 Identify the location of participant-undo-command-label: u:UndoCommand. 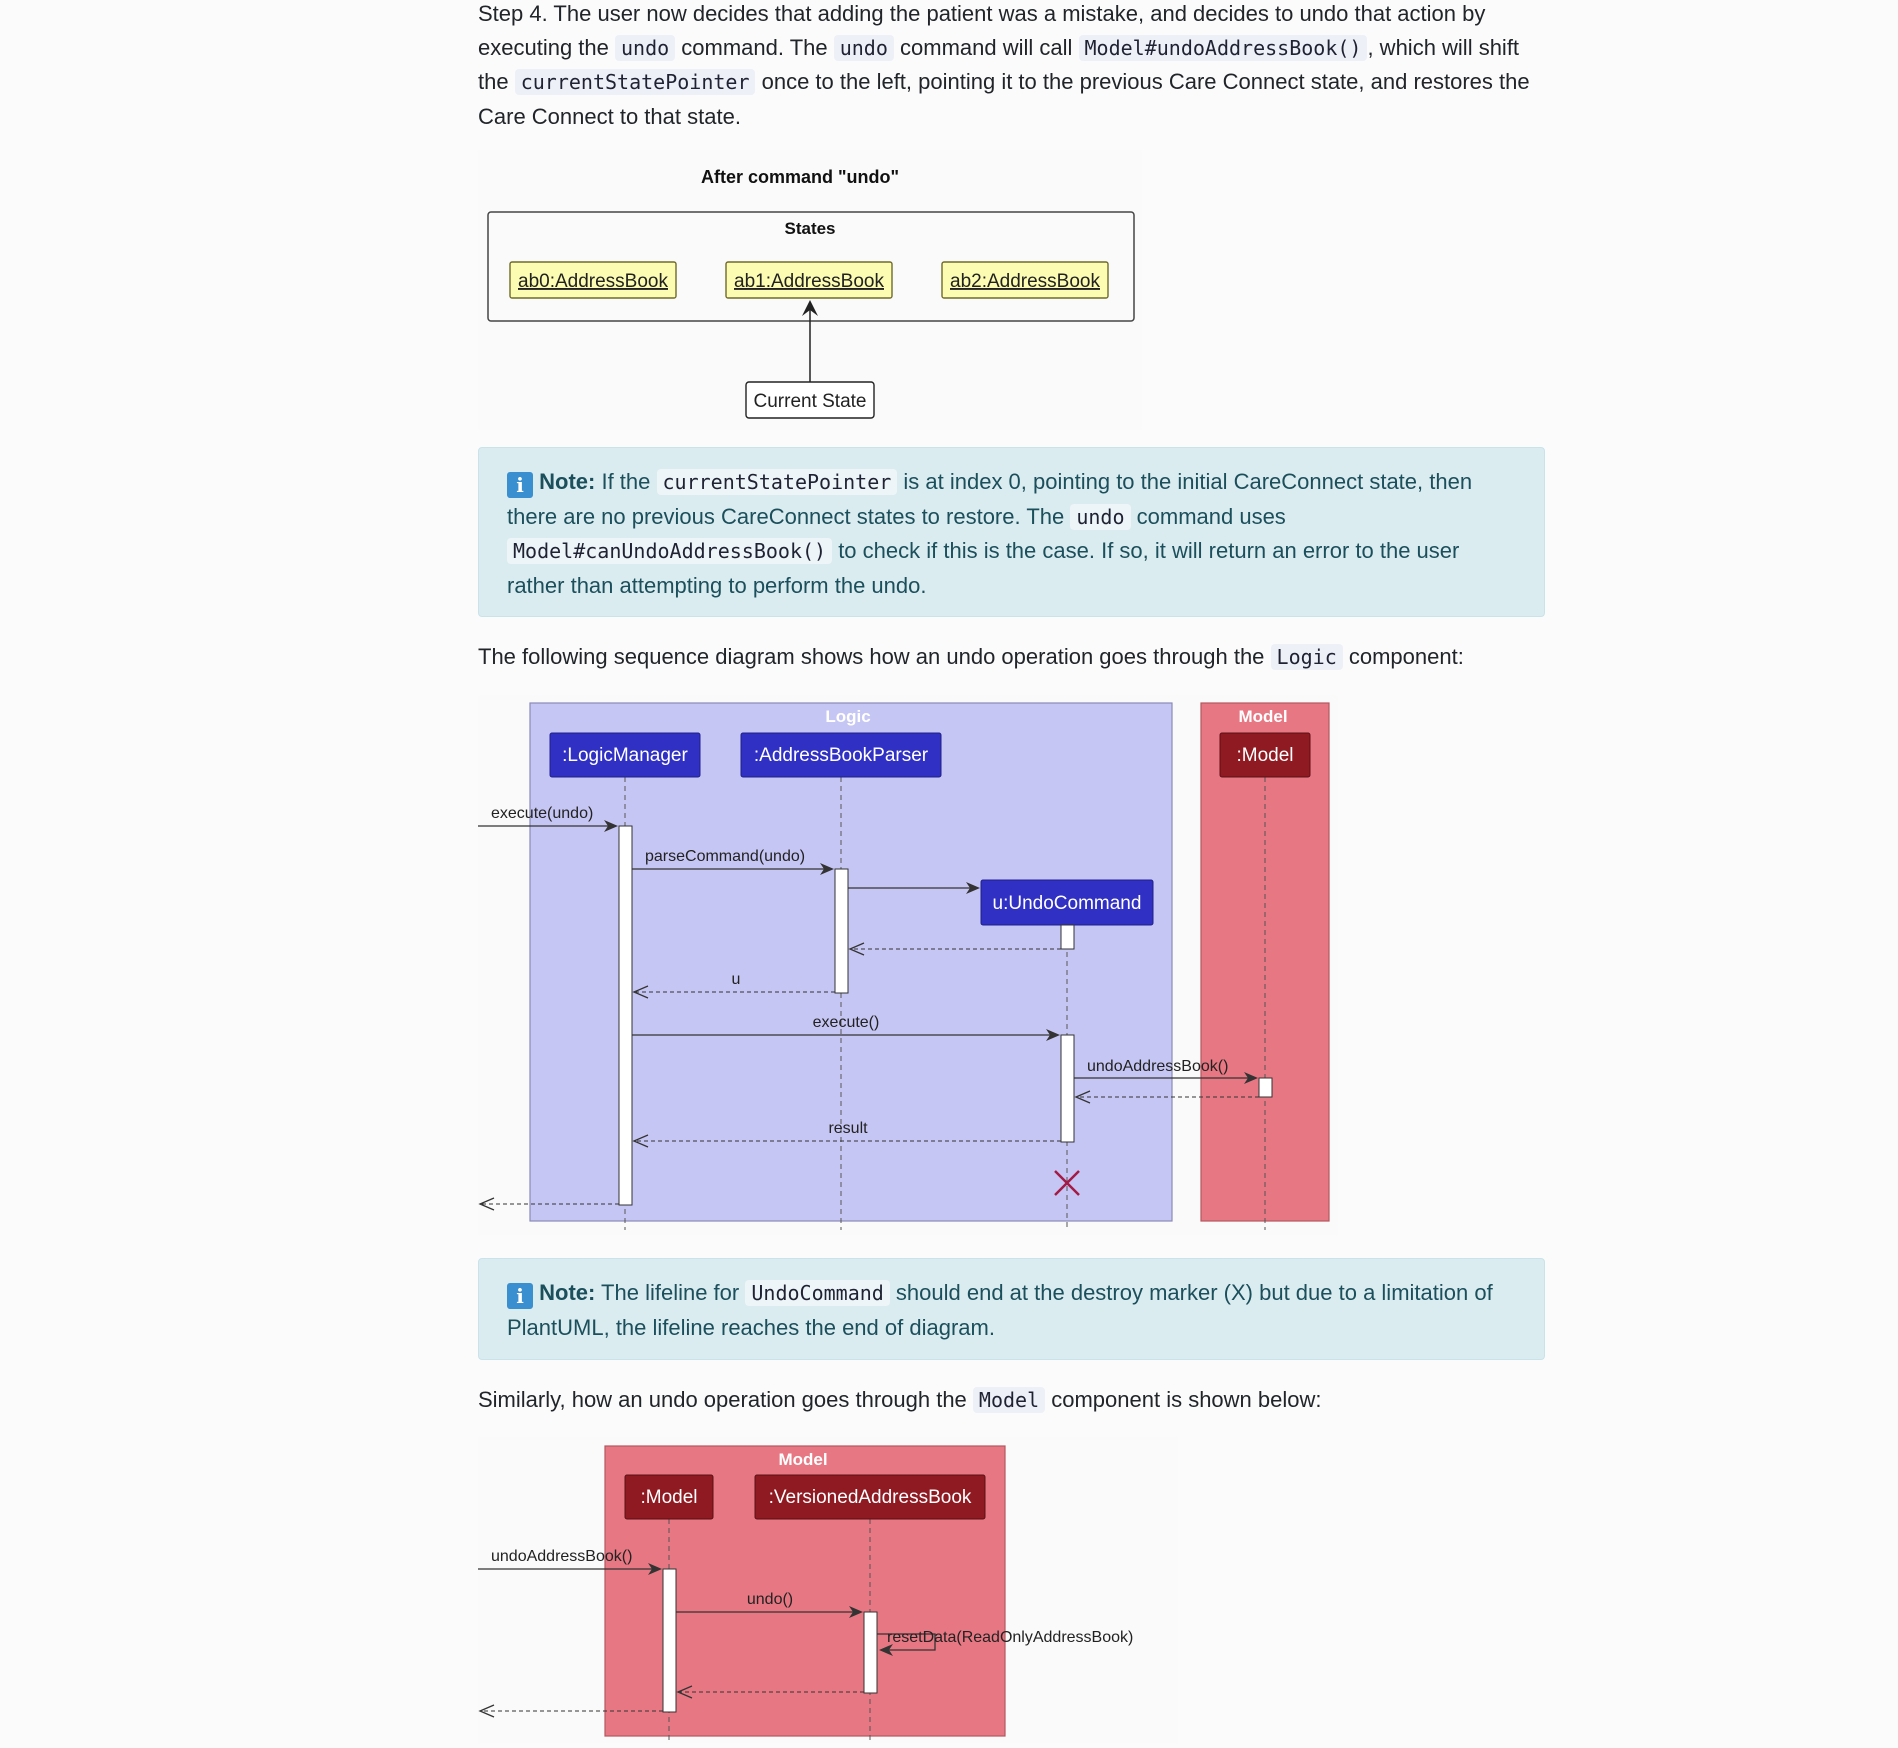
(1067, 903).